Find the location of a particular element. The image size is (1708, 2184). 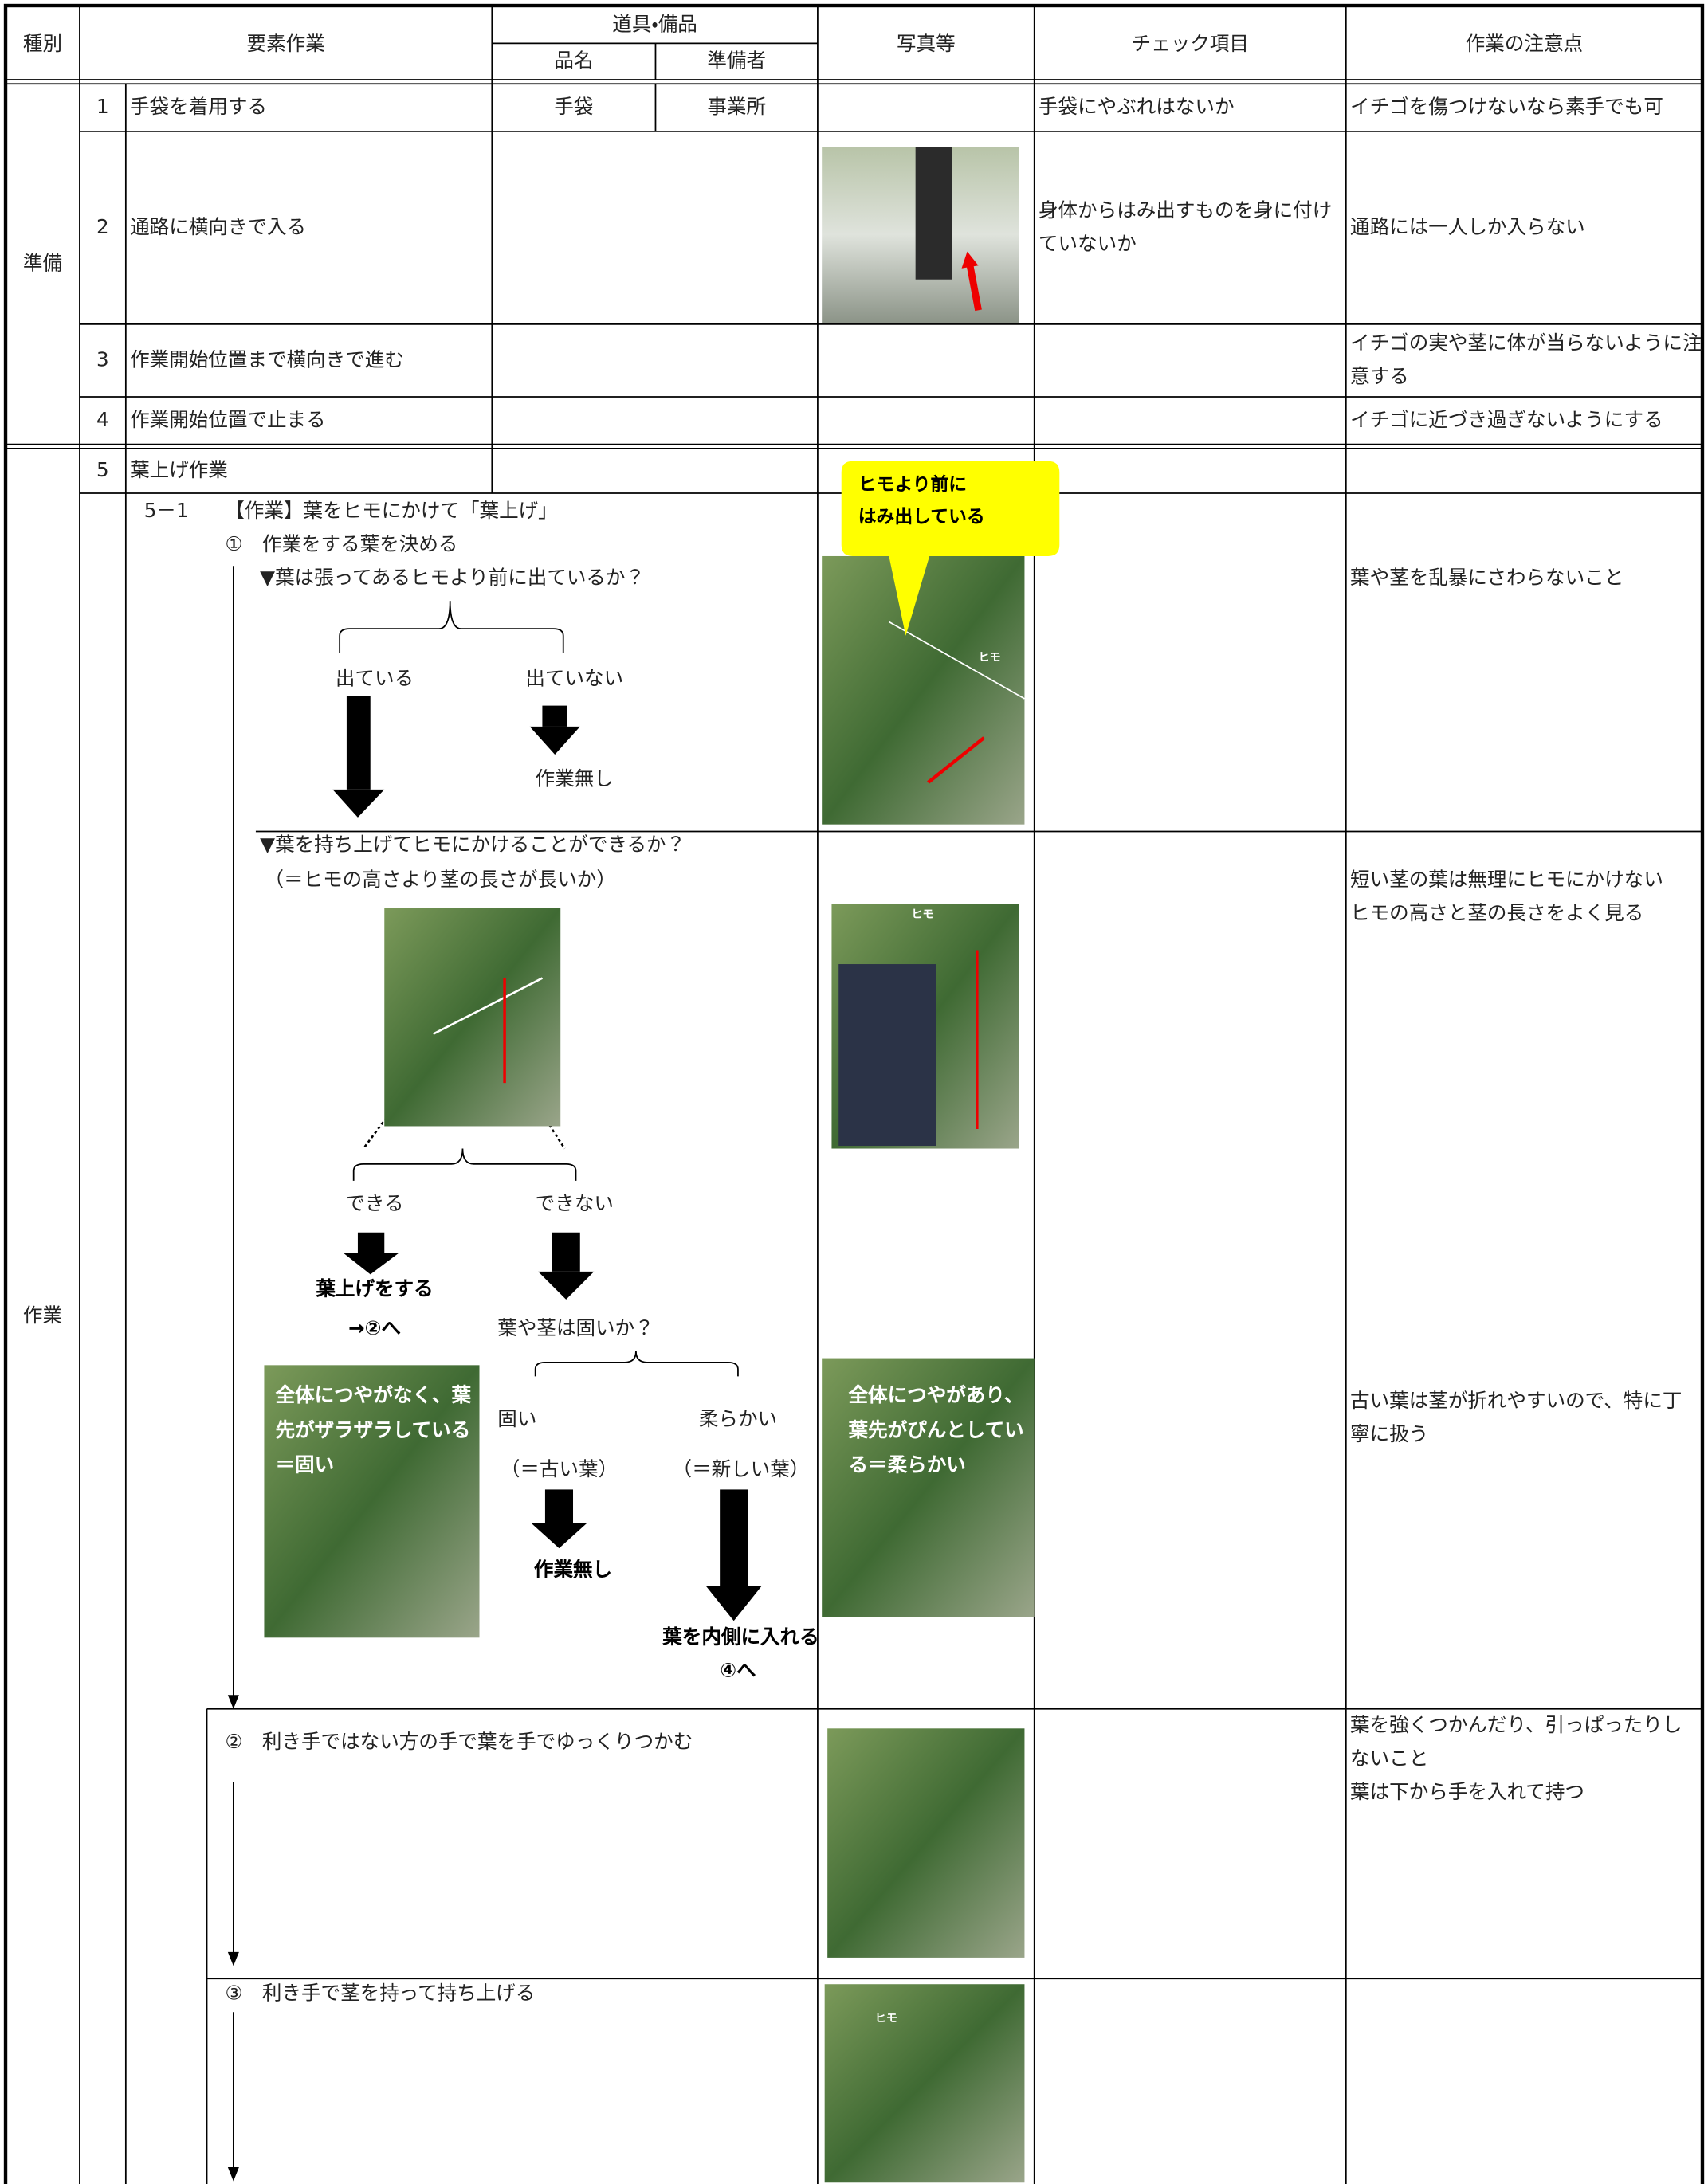

step-note: イチゴを傷つけないなら素手でも可 is located at coordinates (1506, 108).